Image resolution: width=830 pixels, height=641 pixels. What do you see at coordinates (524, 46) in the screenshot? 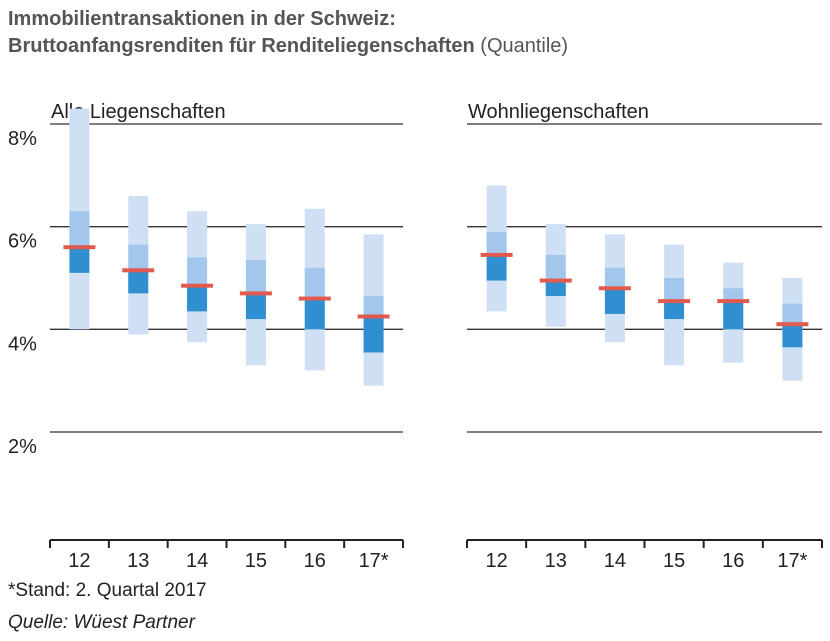
I see `chart-title-subtitle: (Quantile)` at bounding box center [524, 46].